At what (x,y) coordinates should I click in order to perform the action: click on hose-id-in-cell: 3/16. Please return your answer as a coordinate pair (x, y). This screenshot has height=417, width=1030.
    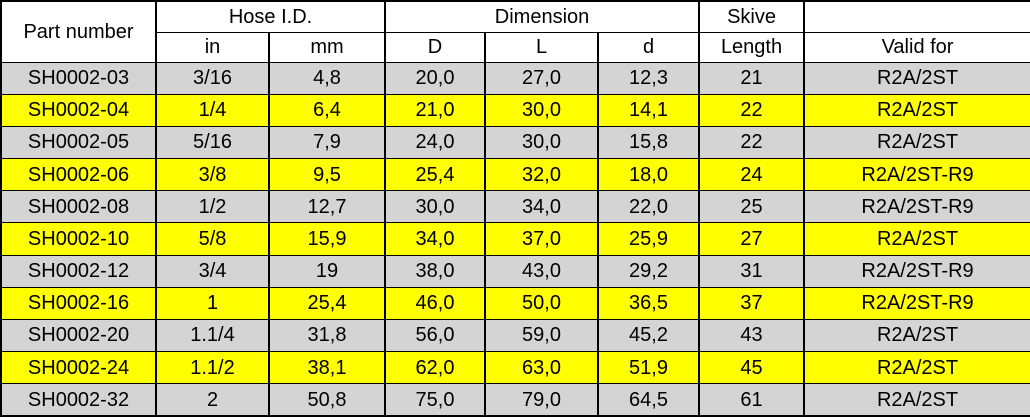
    Looking at the image, I should click on (212, 78).